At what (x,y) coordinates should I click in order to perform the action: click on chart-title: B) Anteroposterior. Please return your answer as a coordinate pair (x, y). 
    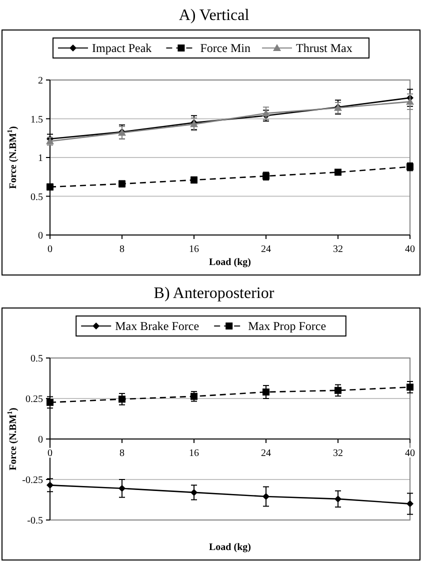
    Looking at the image, I should click on (214, 293).